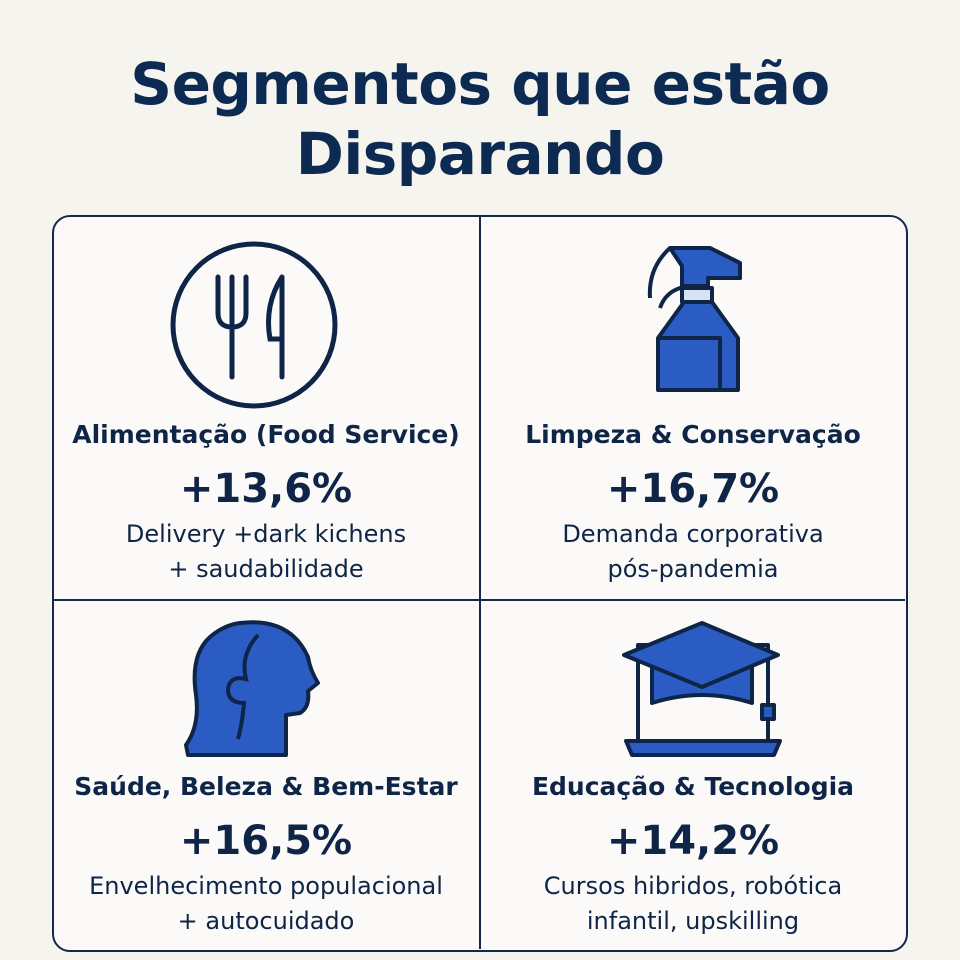 This screenshot has width=960, height=960. What do you see at coordinates (693, 886) in the screenshot?
I see `description: Cursos hibridos, robótica` at bounding box center [693, 886].